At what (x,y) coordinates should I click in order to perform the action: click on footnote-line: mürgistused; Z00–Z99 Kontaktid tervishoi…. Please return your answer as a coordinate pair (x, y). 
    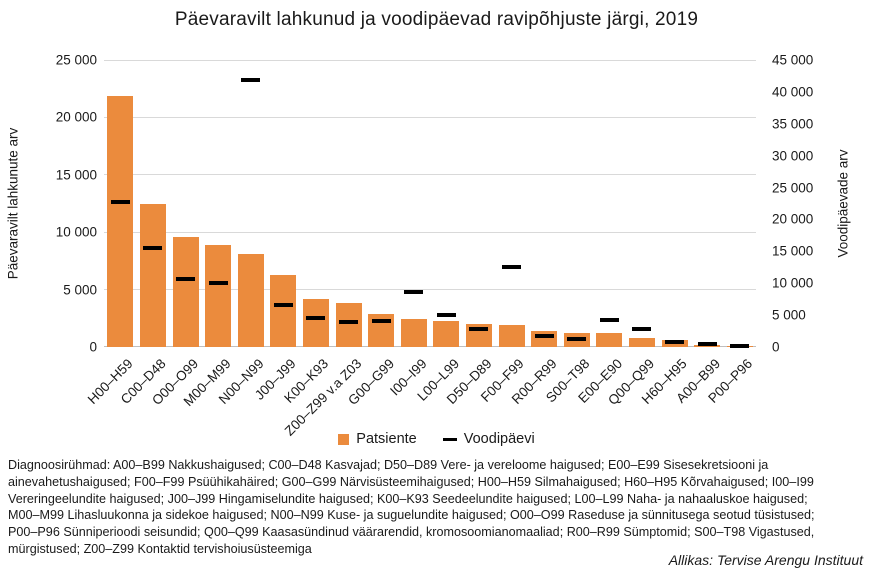
    Looking at the image, I should click on (160, 548).